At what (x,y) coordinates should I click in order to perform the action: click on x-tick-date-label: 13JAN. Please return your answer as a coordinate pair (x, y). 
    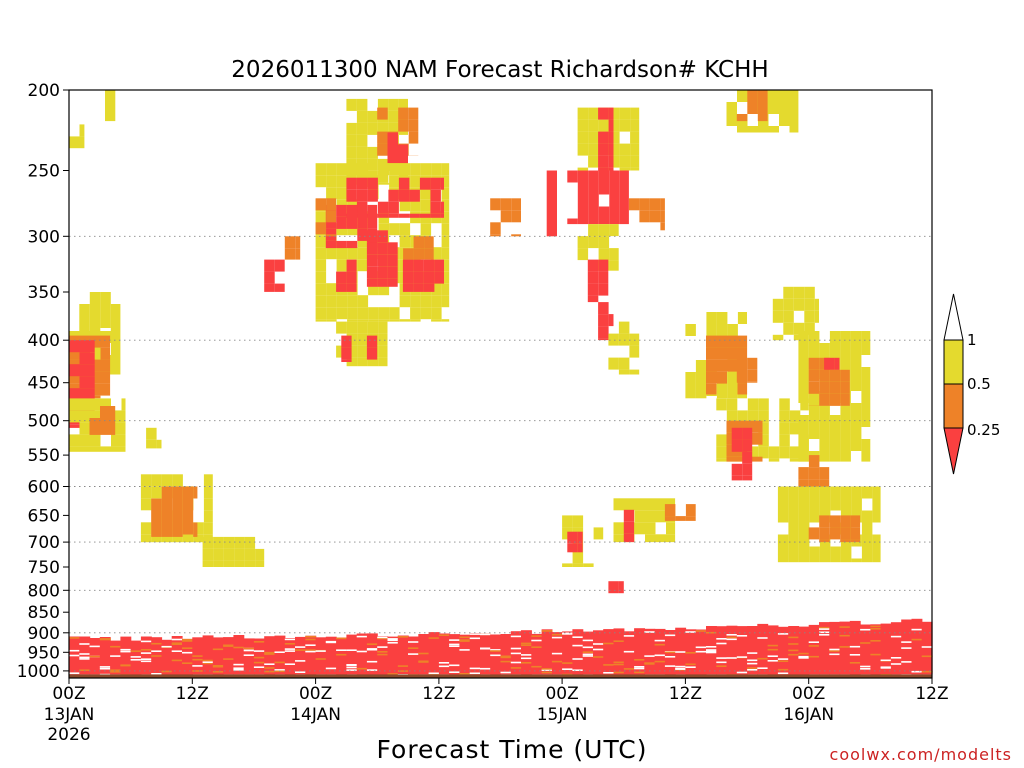
    Looking at the image, I should click on (69, 715).